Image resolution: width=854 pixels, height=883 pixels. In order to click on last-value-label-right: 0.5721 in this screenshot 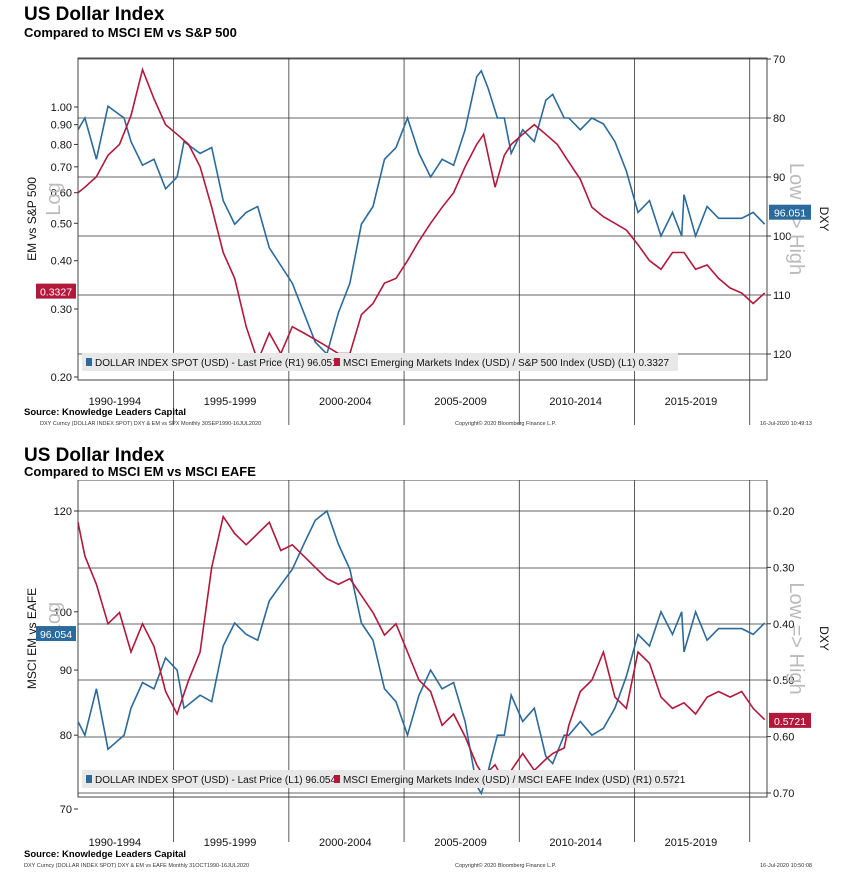, I will do `click(790, 722)`.